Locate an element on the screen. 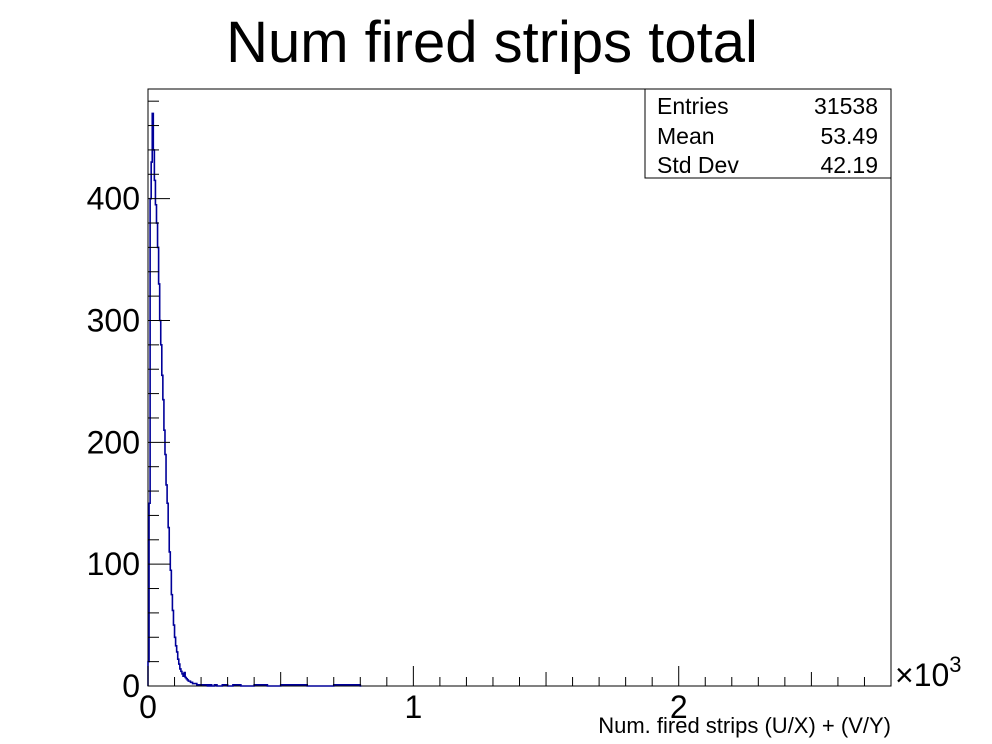  stats-stddev-label: Std Dev is located at coordinates (698, 165).